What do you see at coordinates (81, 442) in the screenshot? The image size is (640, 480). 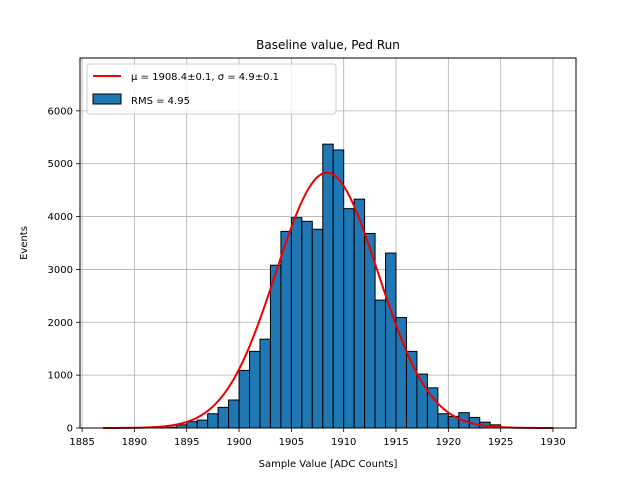 I see `x-tick-label: 1885` at bounding box center [81, 442].